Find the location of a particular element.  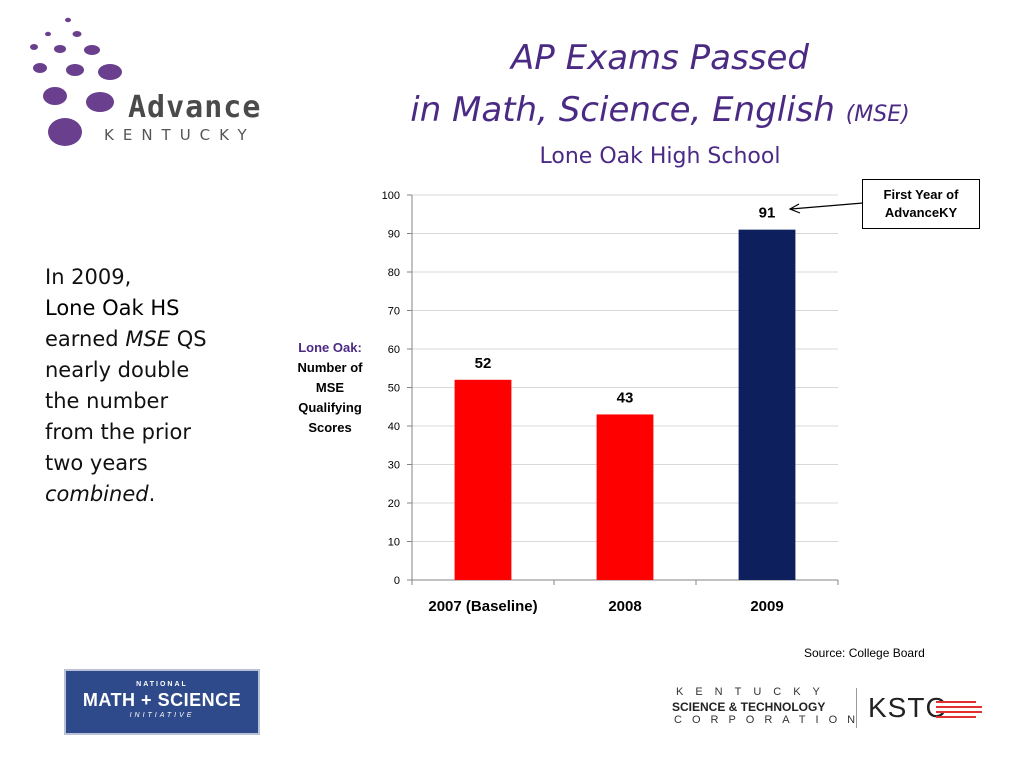

x-category-label: 2008 is located at coordinates (624, 606).